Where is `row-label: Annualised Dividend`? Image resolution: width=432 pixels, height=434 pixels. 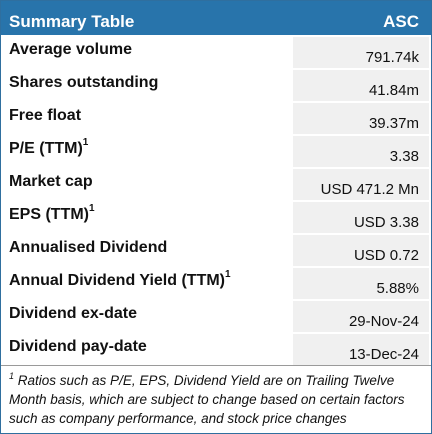 row-label: Annualised Dividend is located at coordinates (88, 247).